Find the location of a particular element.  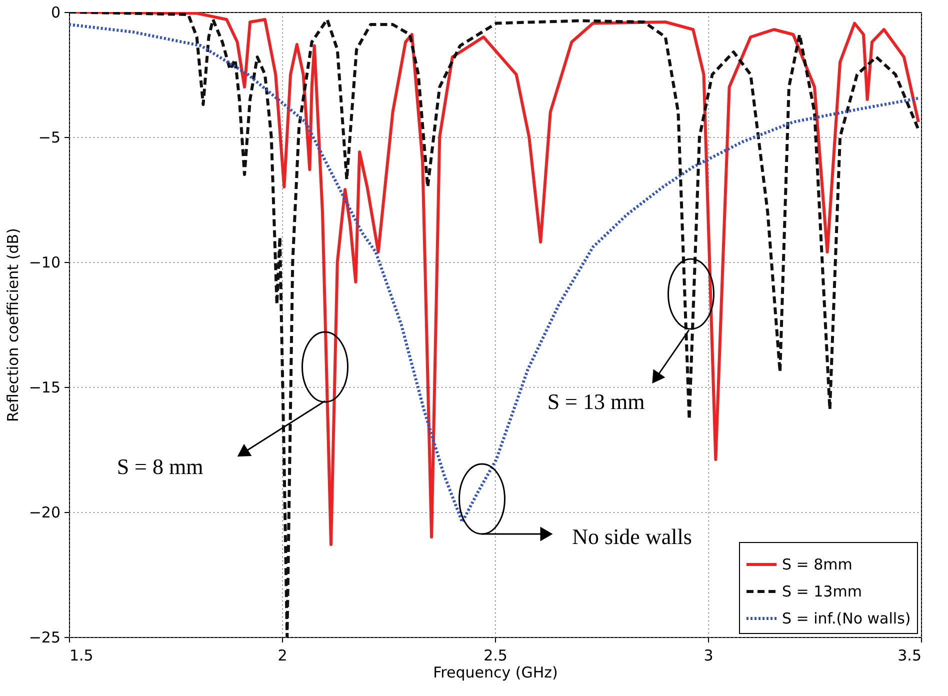

x-tick-label: 3.5 is located at coordinates (910, 655).